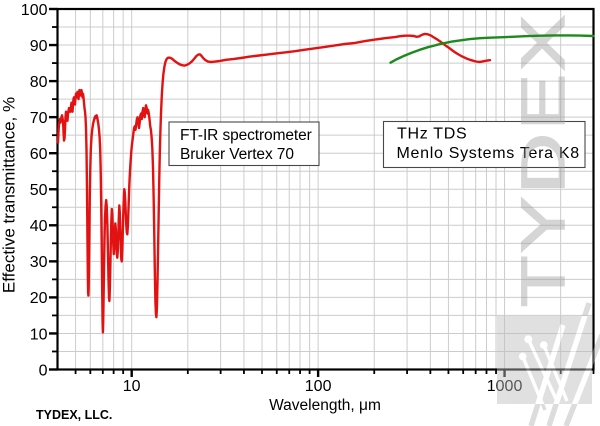 The width and height of the screenshot is (600, 426). What do you see at coordinates (39, 262) in the screenshot?
I see `svg-text: 30` at bounding box center [39, 262].